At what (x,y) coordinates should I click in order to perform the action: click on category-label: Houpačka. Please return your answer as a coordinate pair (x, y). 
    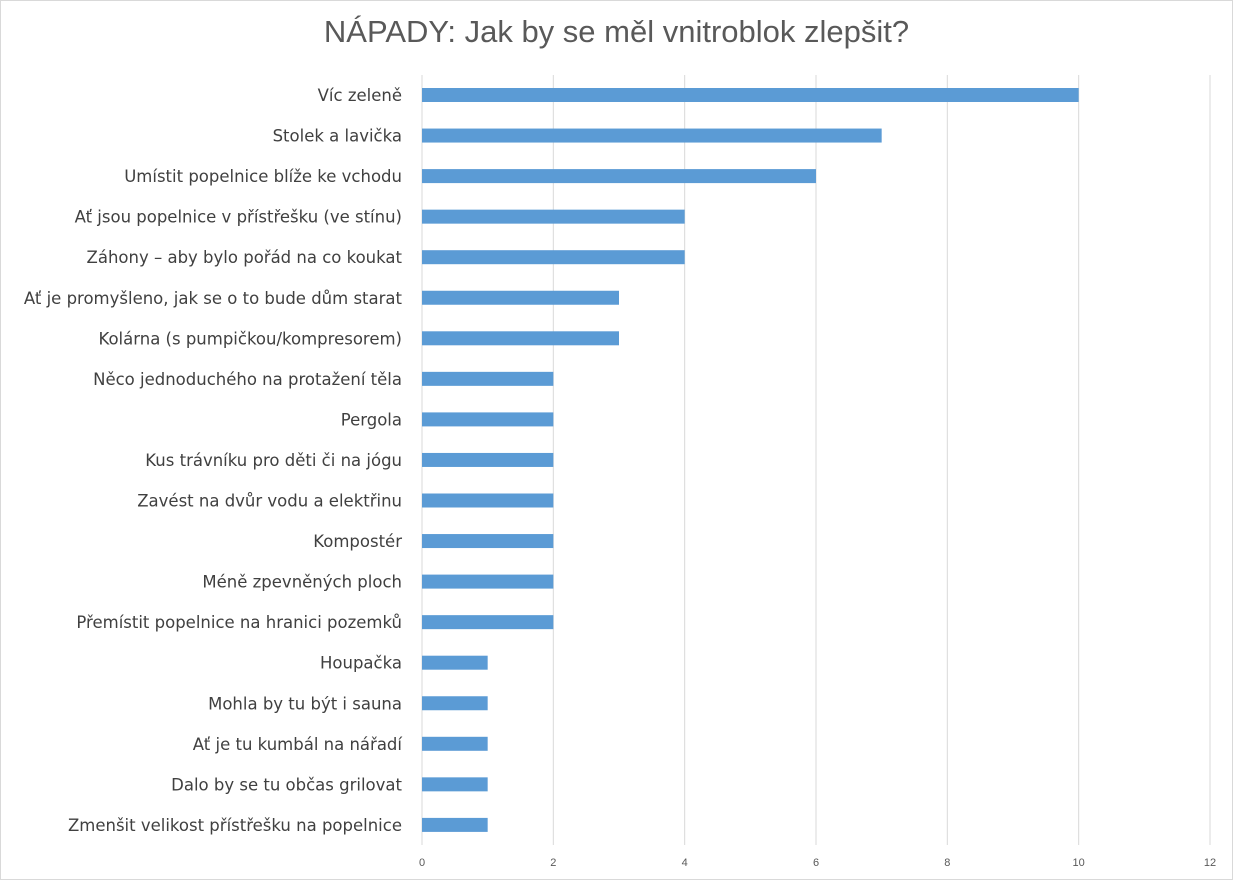
    Looking at the image, I should click on (361, 663).